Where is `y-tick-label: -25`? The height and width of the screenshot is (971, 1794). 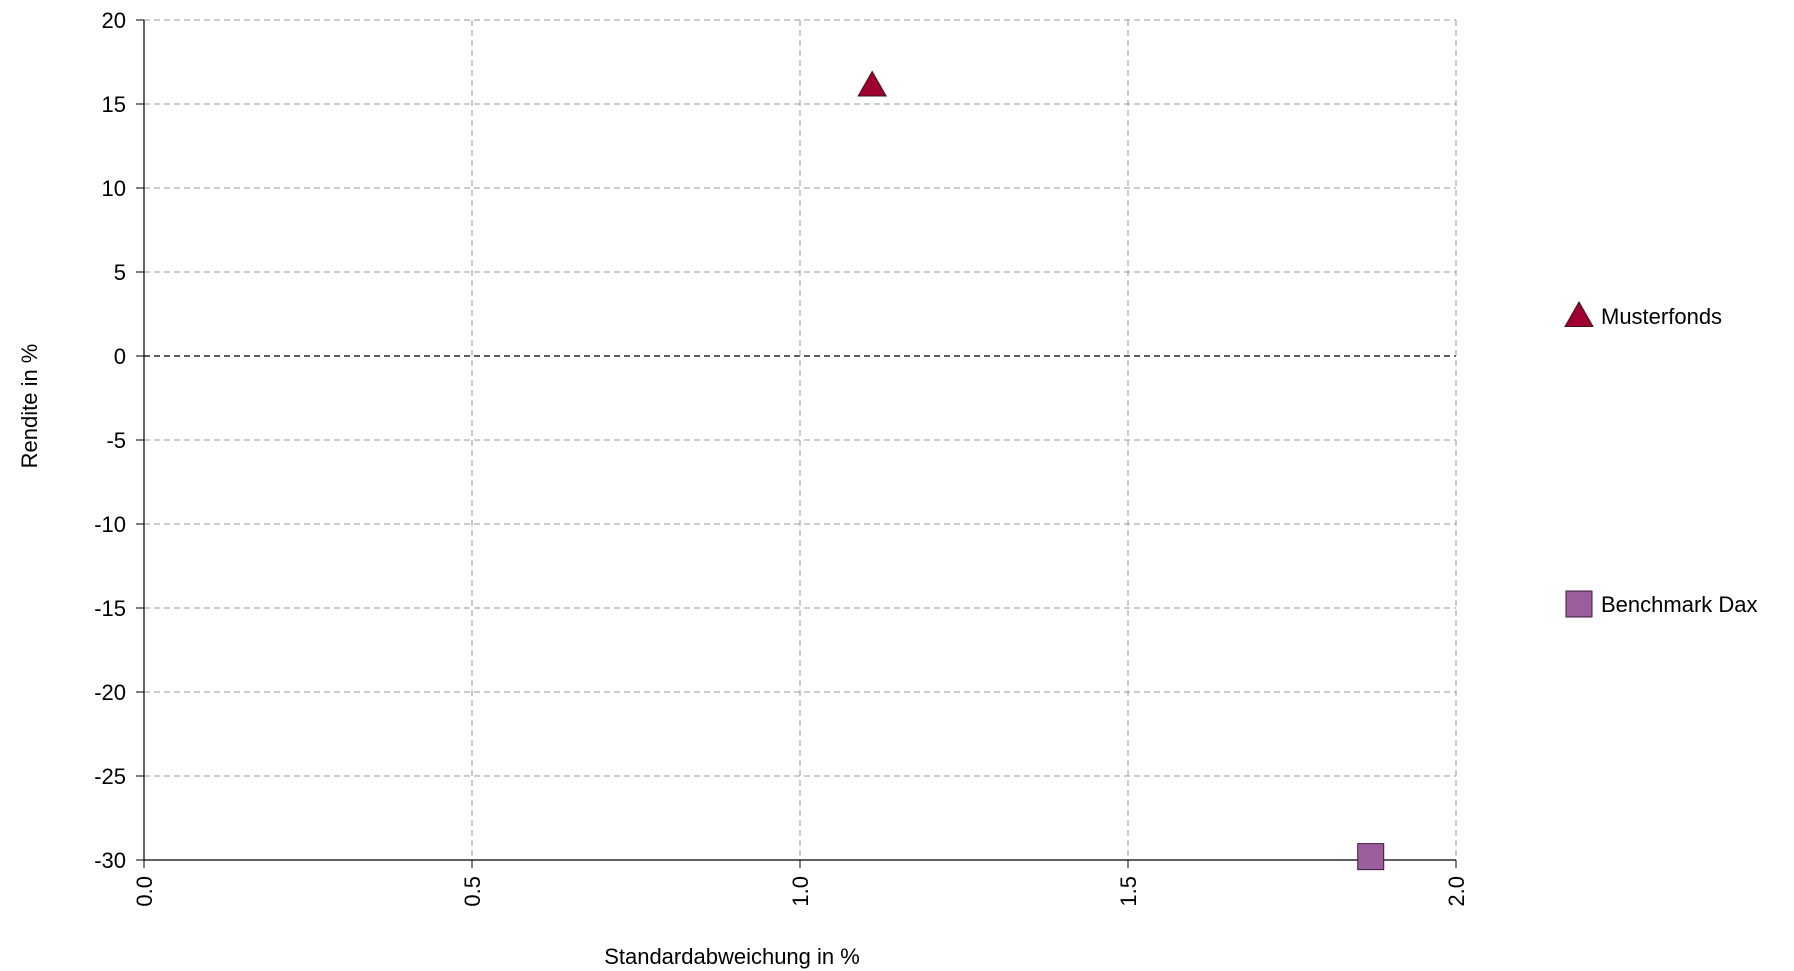
y-tick-label: -25 is located at coordinates (110, 776).